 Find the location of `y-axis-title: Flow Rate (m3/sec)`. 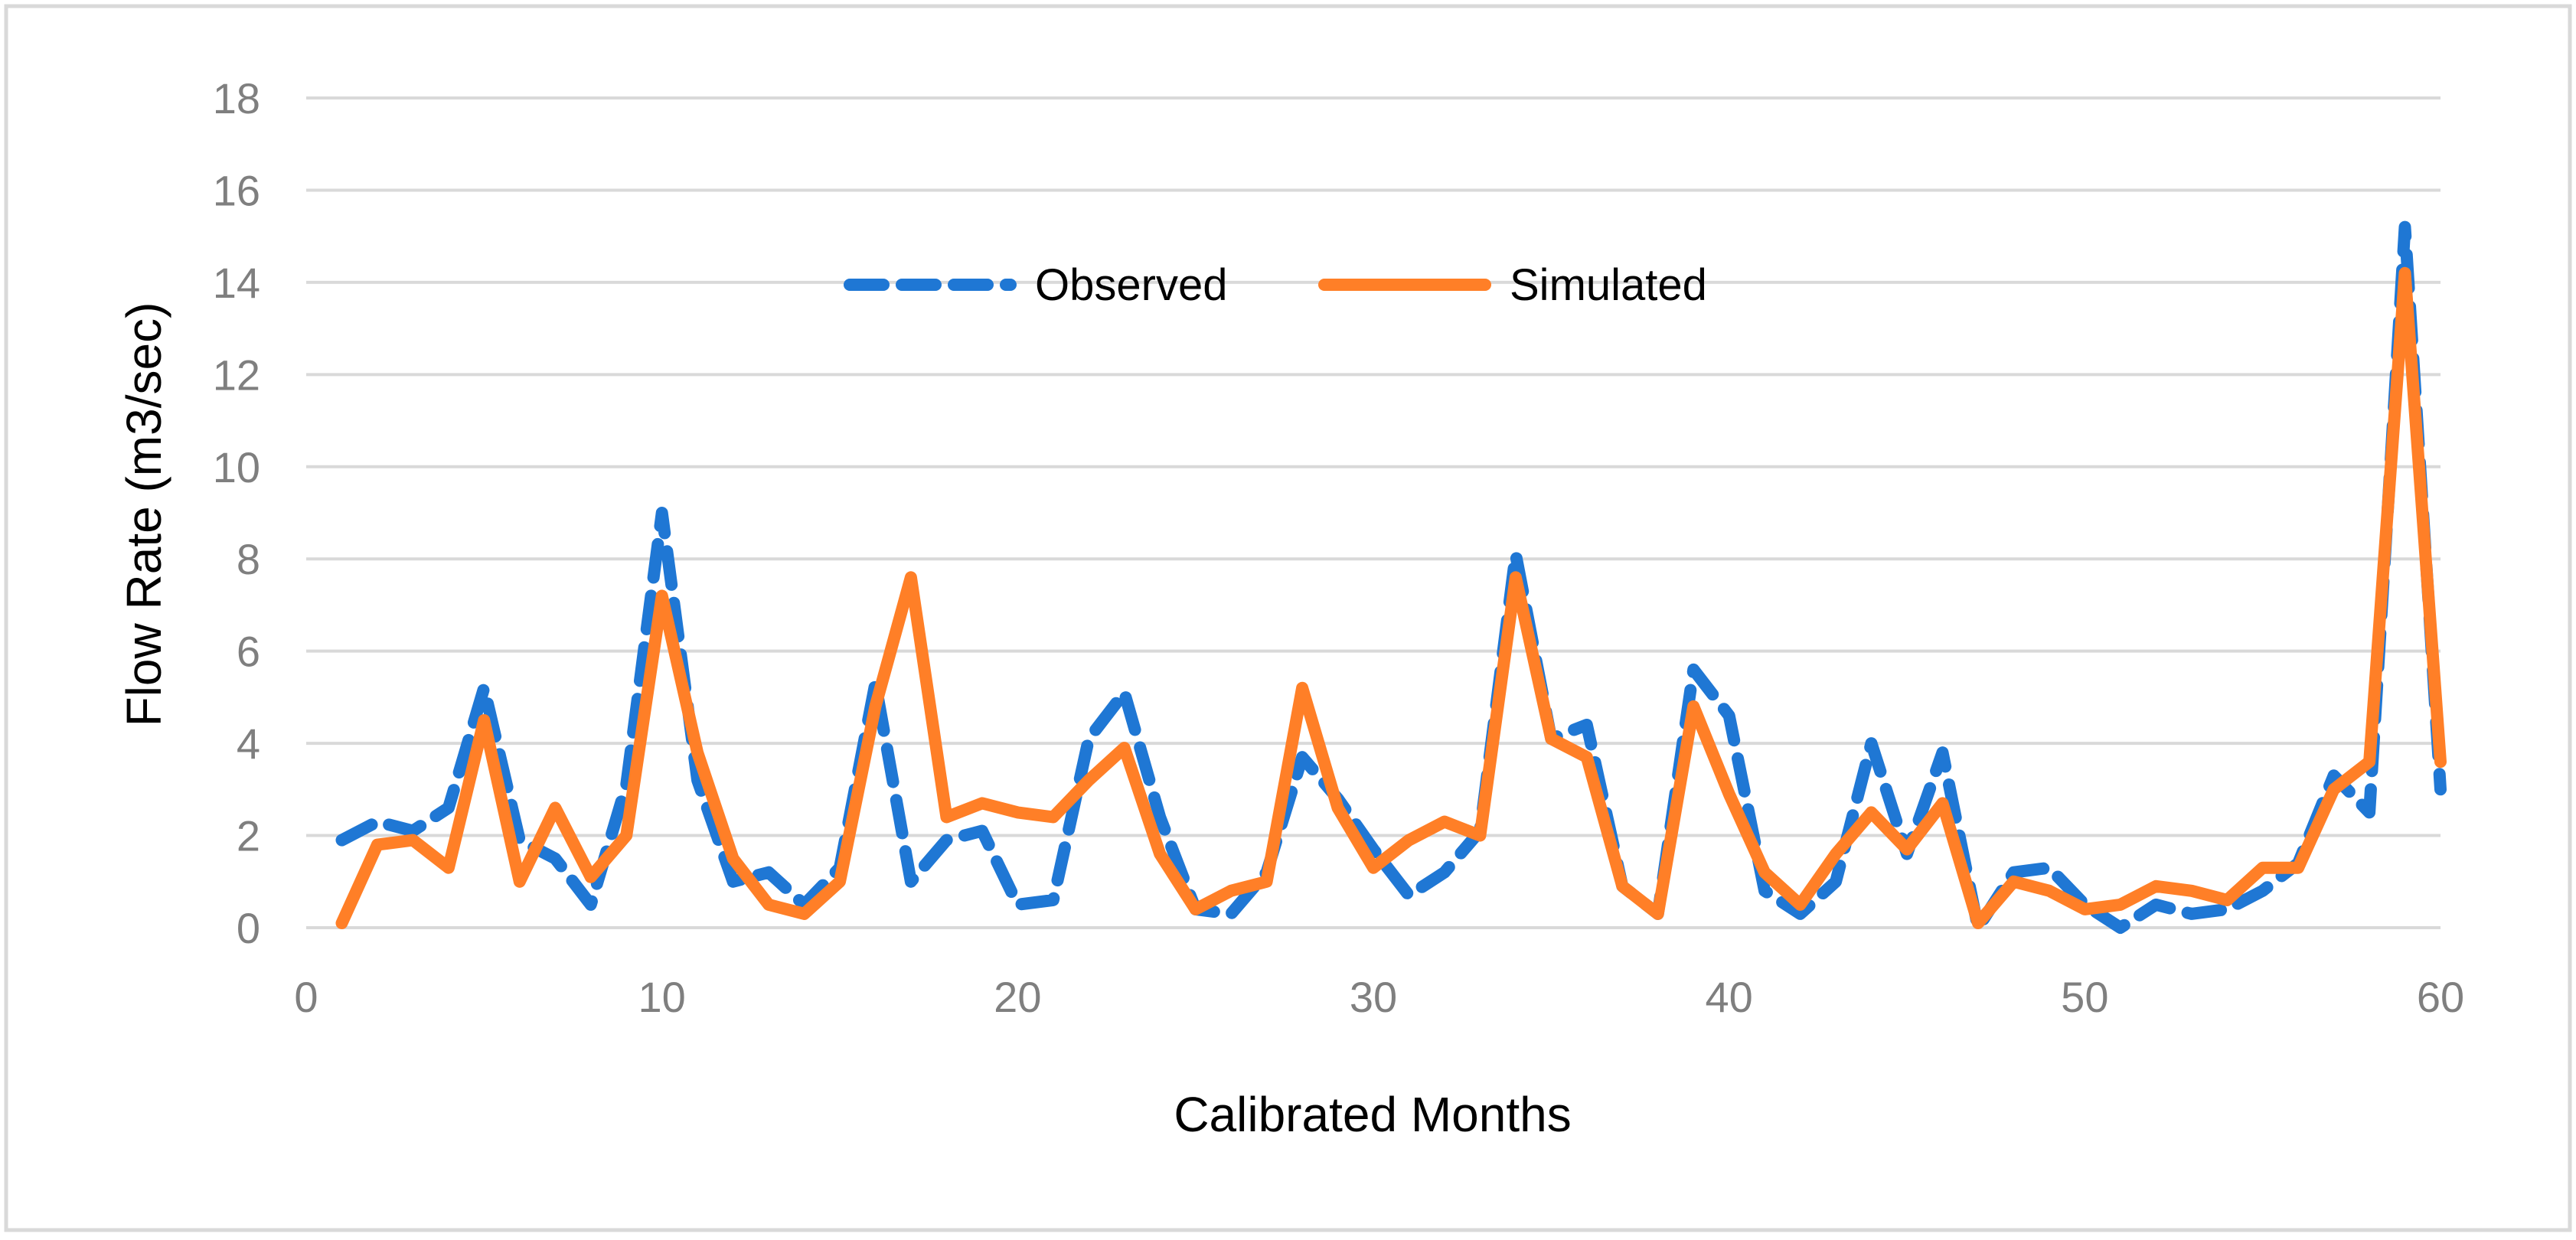

y-axis-title: Flow Rate (m3/sec) is located at coordinates (143, 514).